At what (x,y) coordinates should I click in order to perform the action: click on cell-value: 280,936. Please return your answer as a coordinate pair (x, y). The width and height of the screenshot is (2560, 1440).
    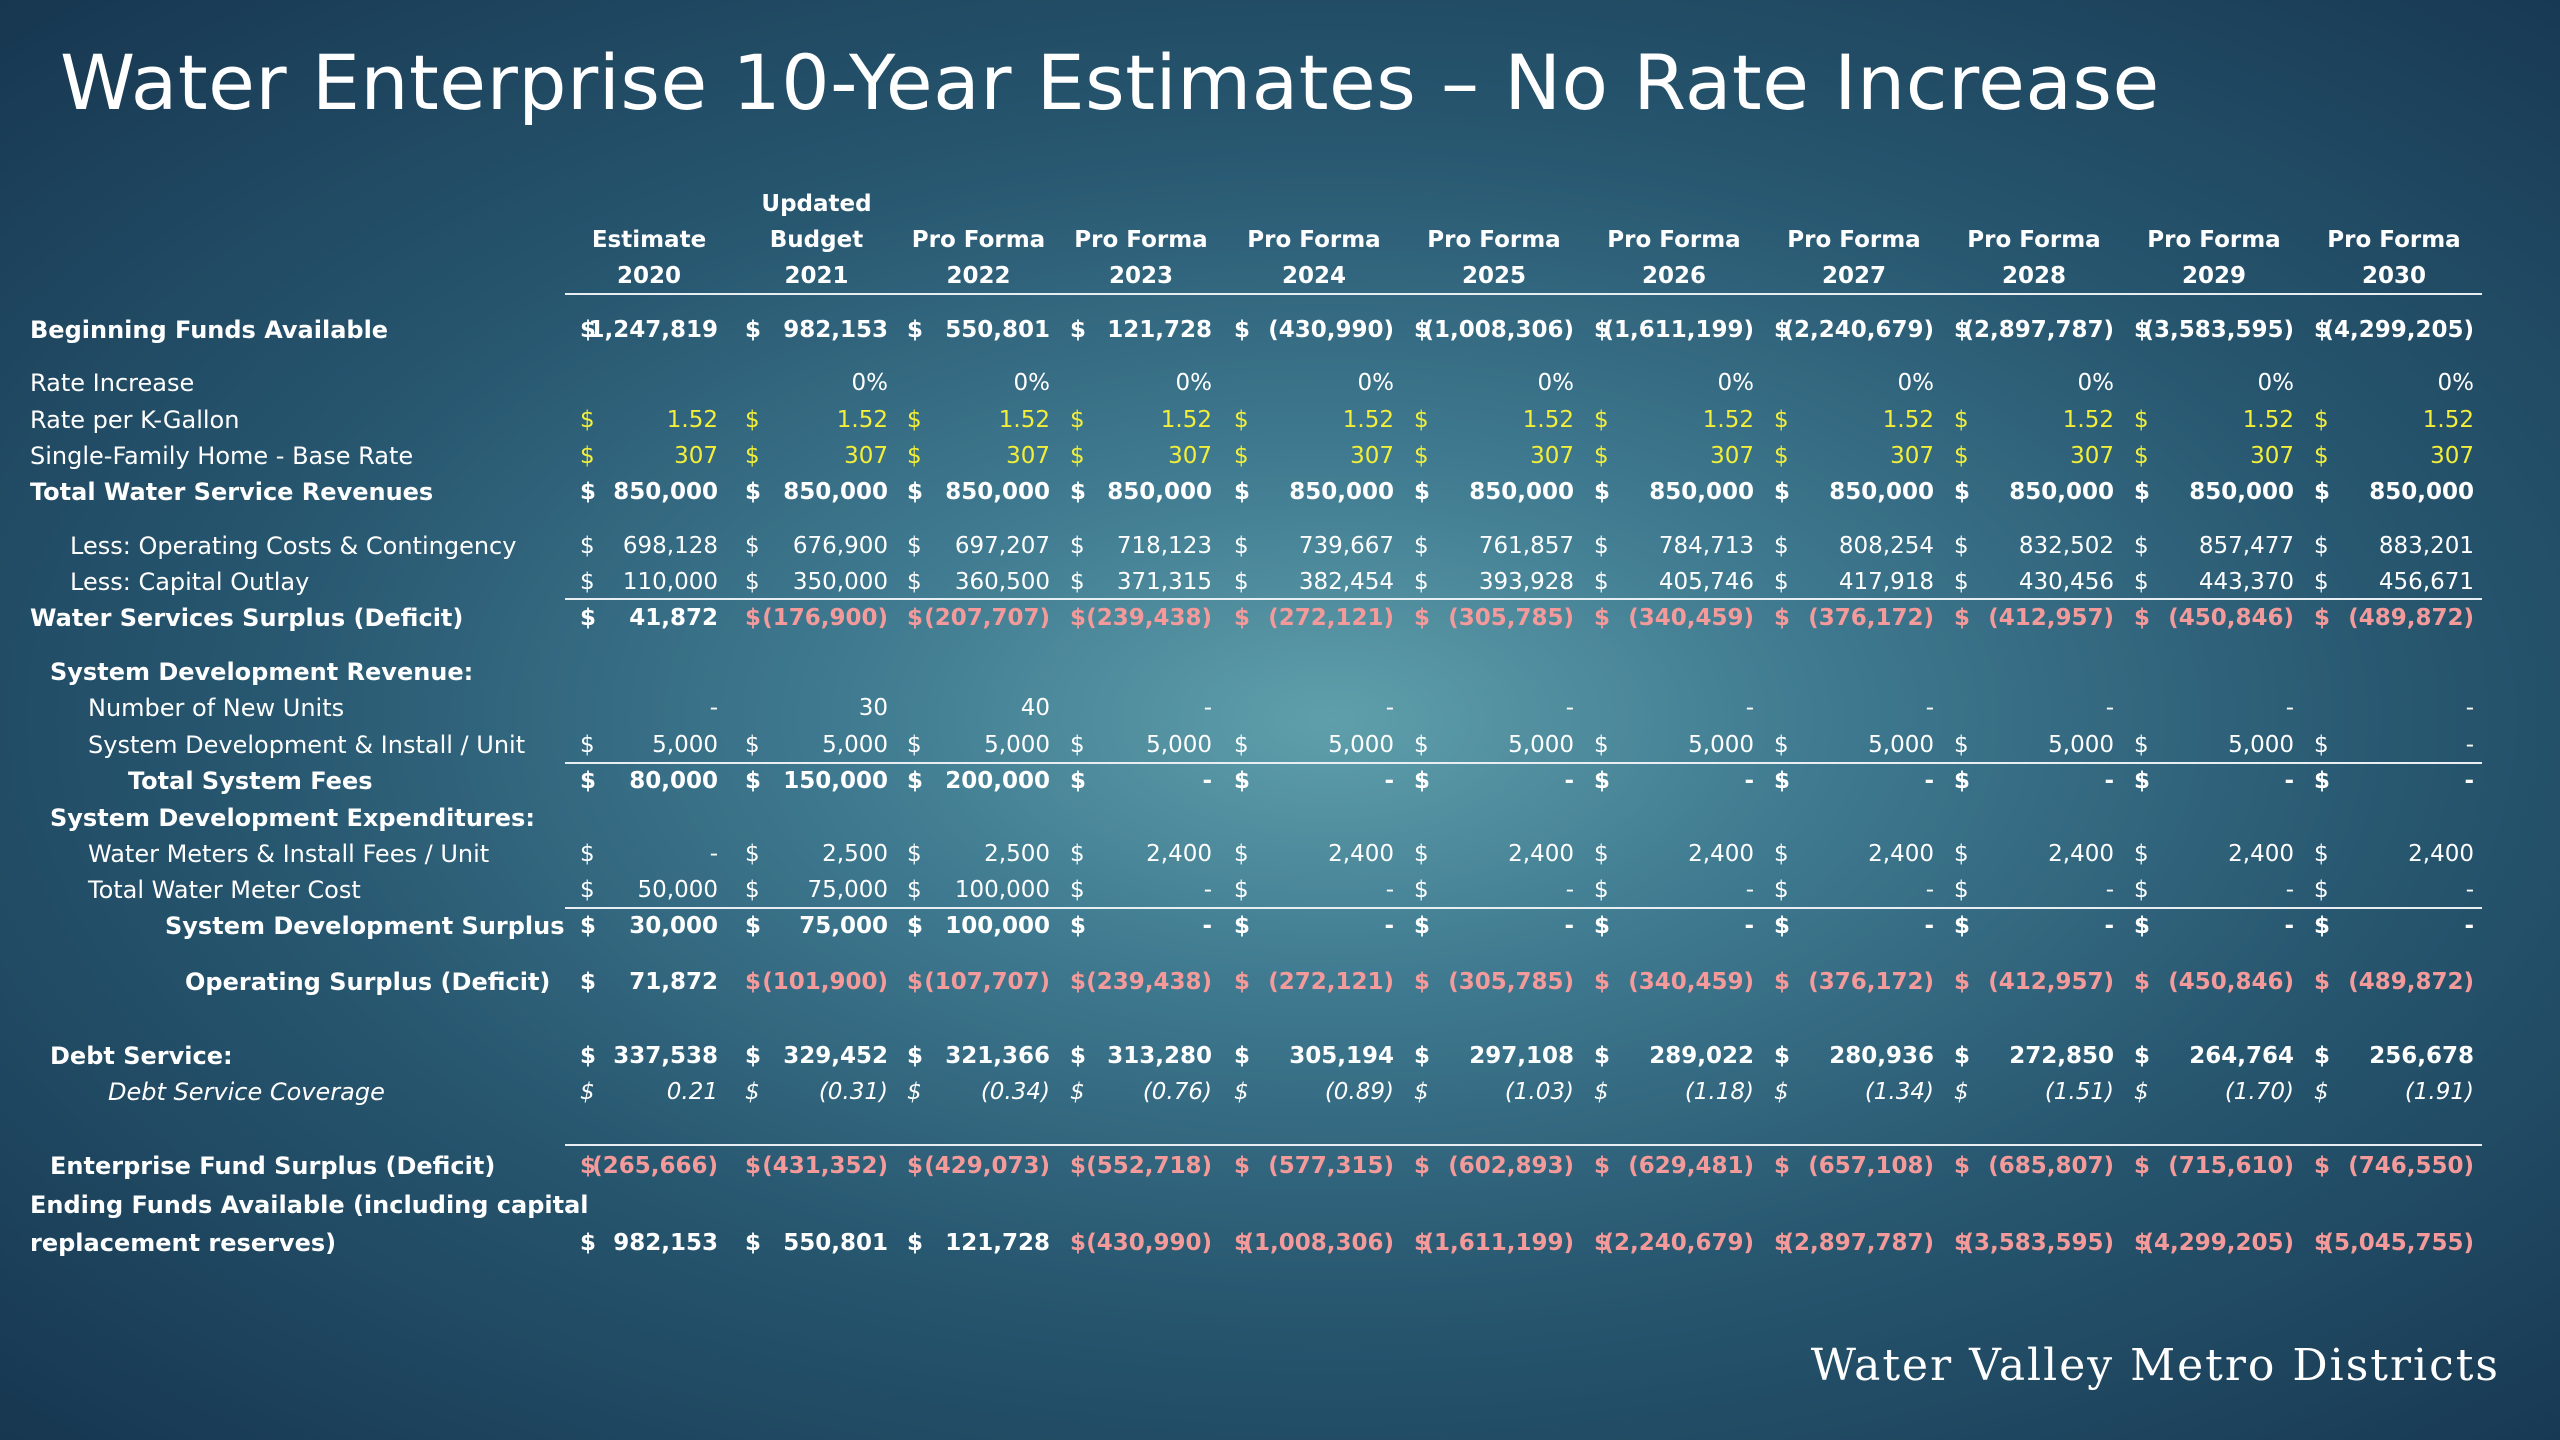
    Looking at the image, I should click on (1881, 1056).